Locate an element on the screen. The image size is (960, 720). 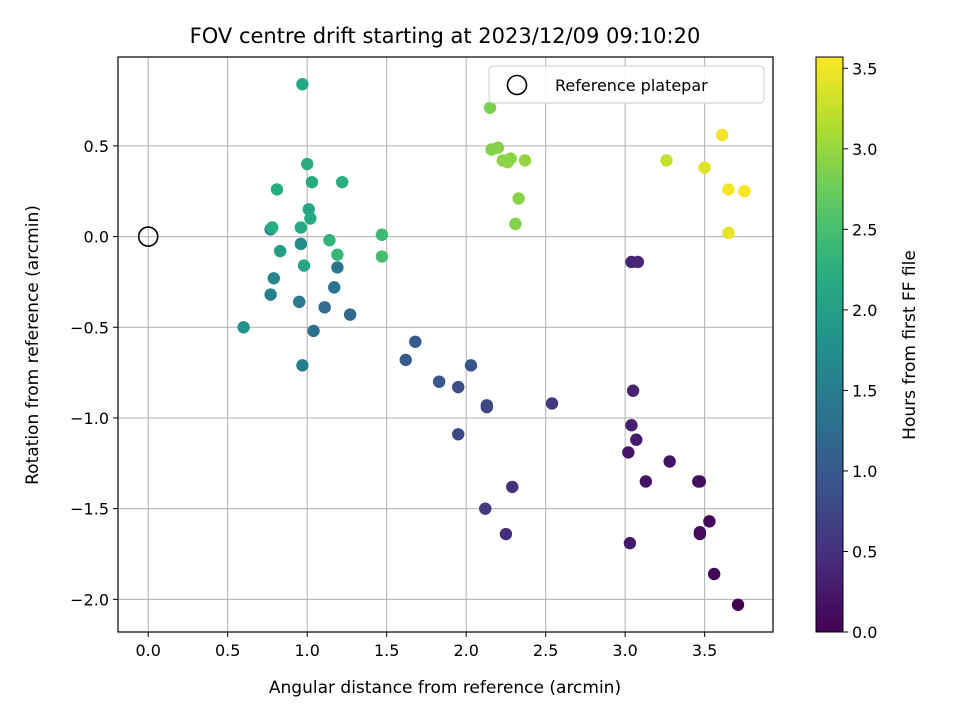
x-tick-label: 0.5 is located at coordinates (227, 650).